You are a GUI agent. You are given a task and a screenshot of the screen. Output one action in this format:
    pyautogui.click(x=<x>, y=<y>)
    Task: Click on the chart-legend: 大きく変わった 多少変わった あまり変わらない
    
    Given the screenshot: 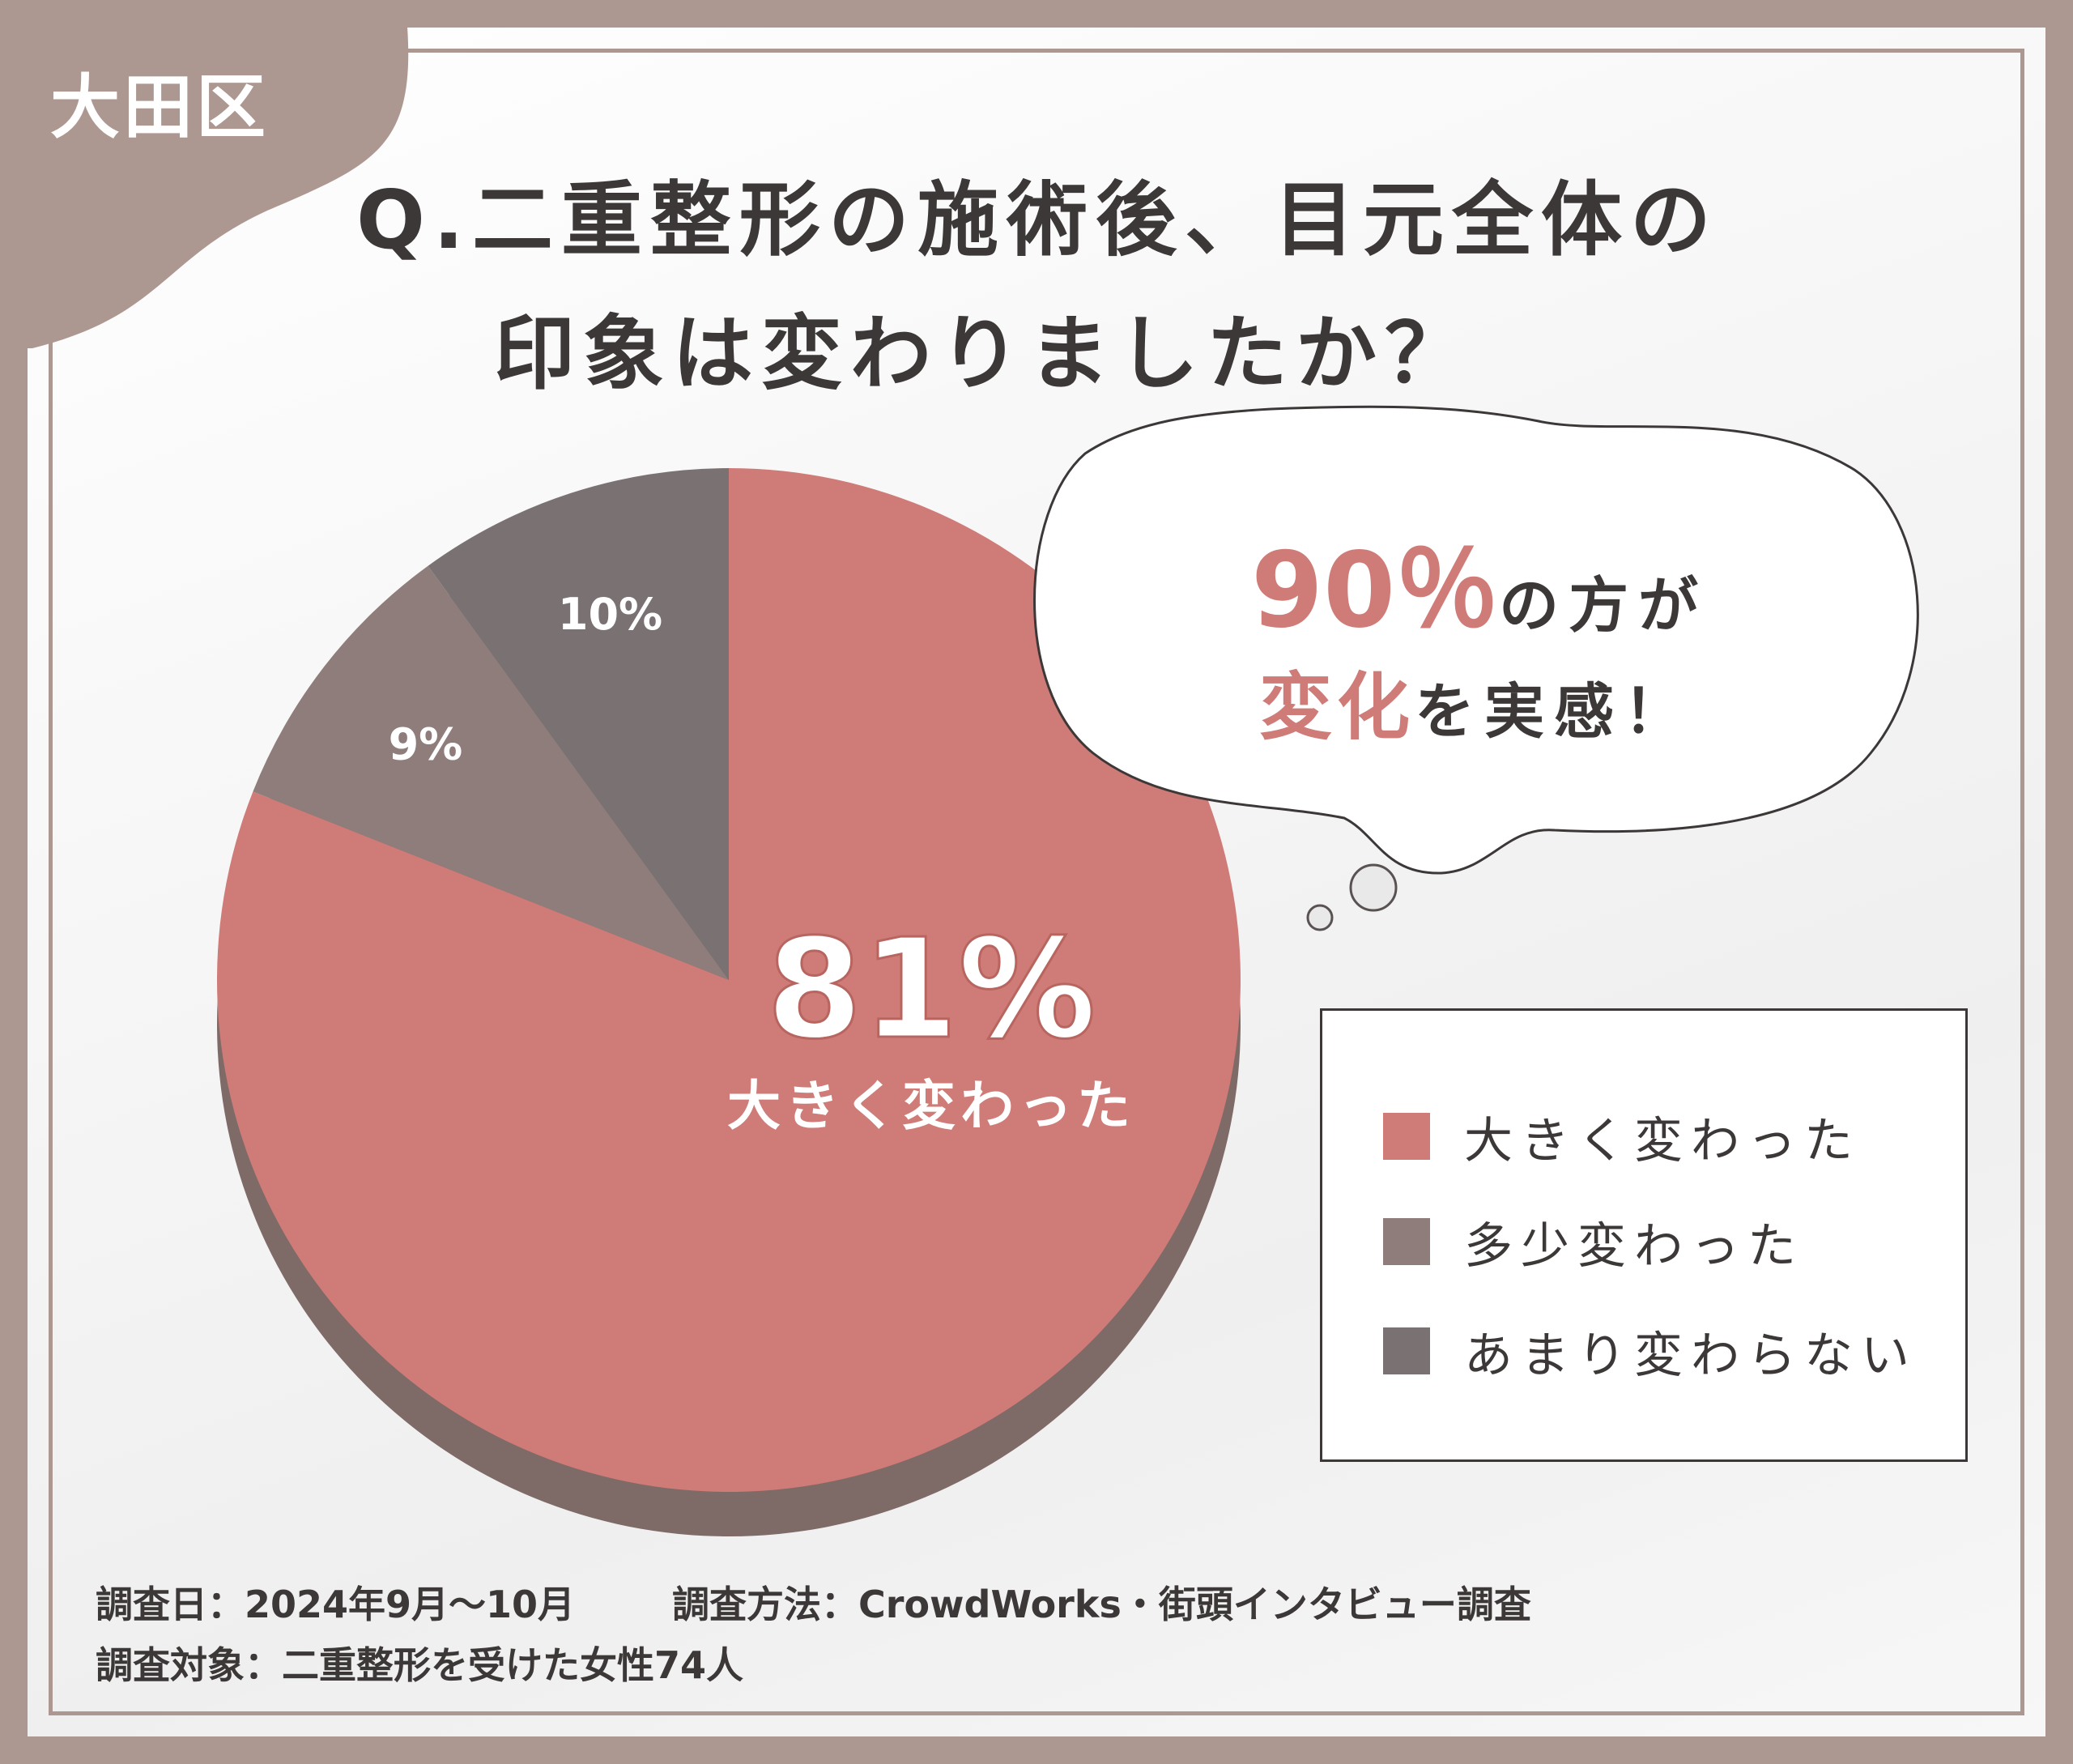 What is the action you would take?
    pyautogui.click(x=1644, y=1235)
    